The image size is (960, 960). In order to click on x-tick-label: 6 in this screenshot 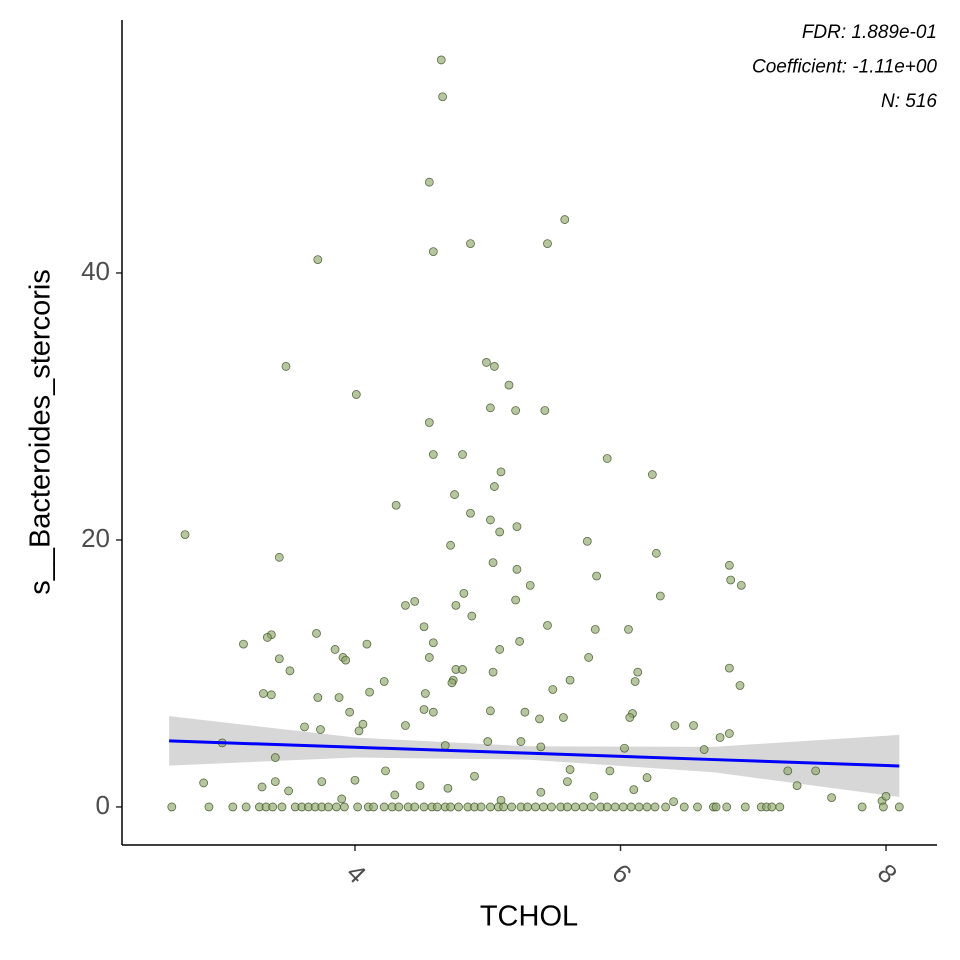, I will do `click(621, 873)`.